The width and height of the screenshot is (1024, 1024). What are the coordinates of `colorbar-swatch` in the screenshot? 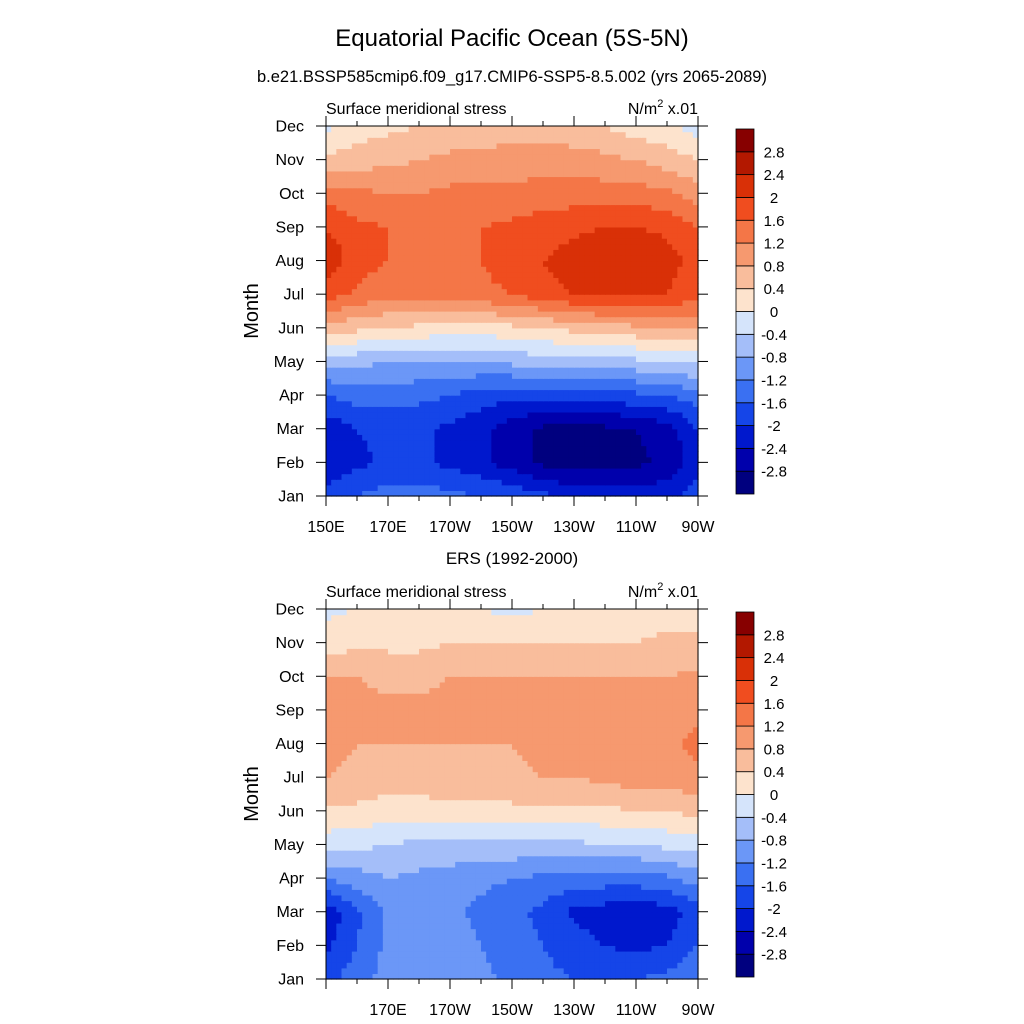 It's located at (745, 482).